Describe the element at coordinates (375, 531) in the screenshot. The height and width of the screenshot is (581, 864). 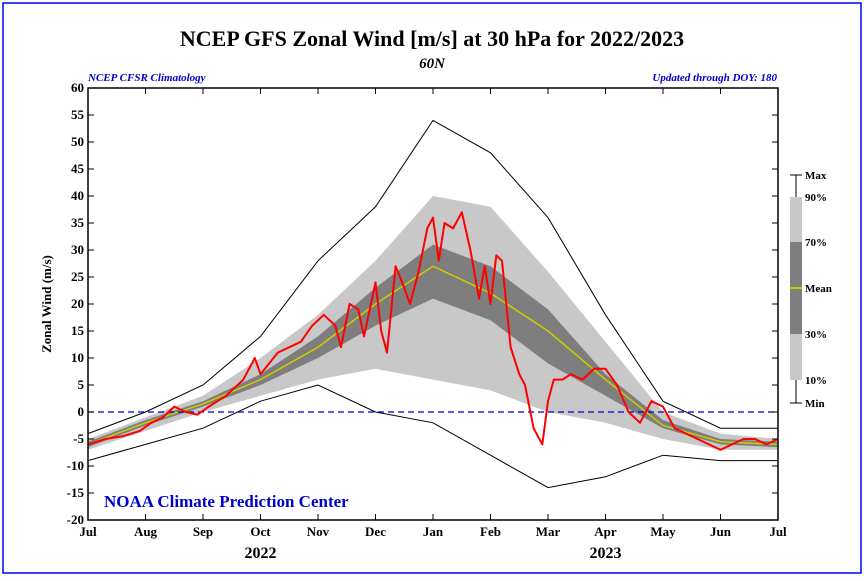
I see `x-tick-label: Dec` at that location.